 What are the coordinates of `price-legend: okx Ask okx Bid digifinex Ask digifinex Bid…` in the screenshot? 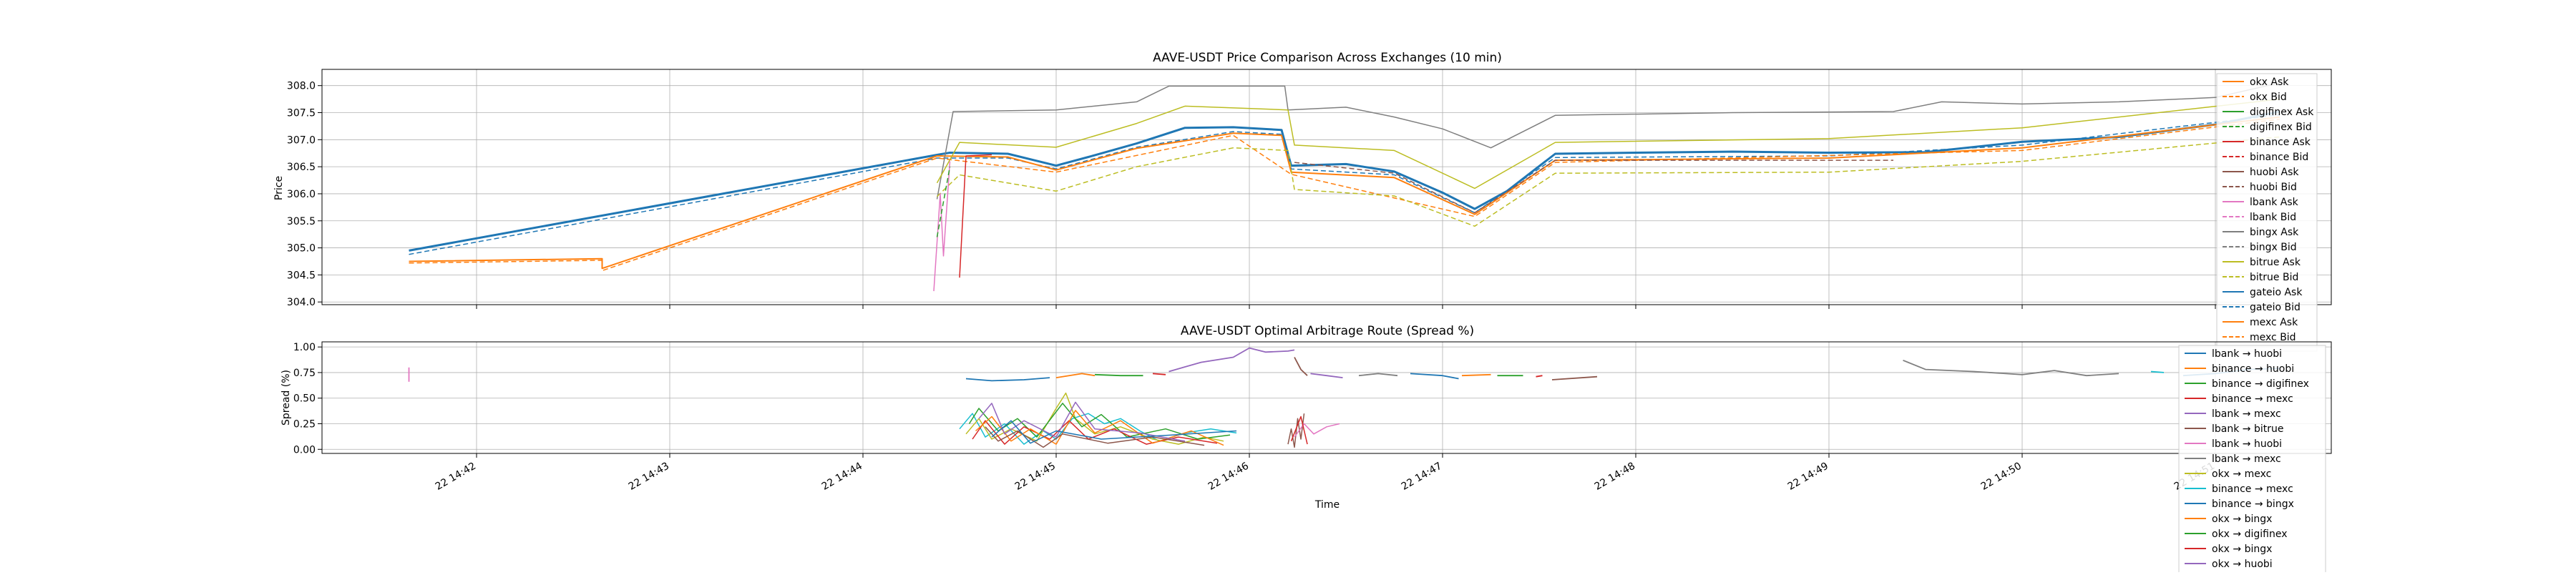 It's located at (2267, 212).